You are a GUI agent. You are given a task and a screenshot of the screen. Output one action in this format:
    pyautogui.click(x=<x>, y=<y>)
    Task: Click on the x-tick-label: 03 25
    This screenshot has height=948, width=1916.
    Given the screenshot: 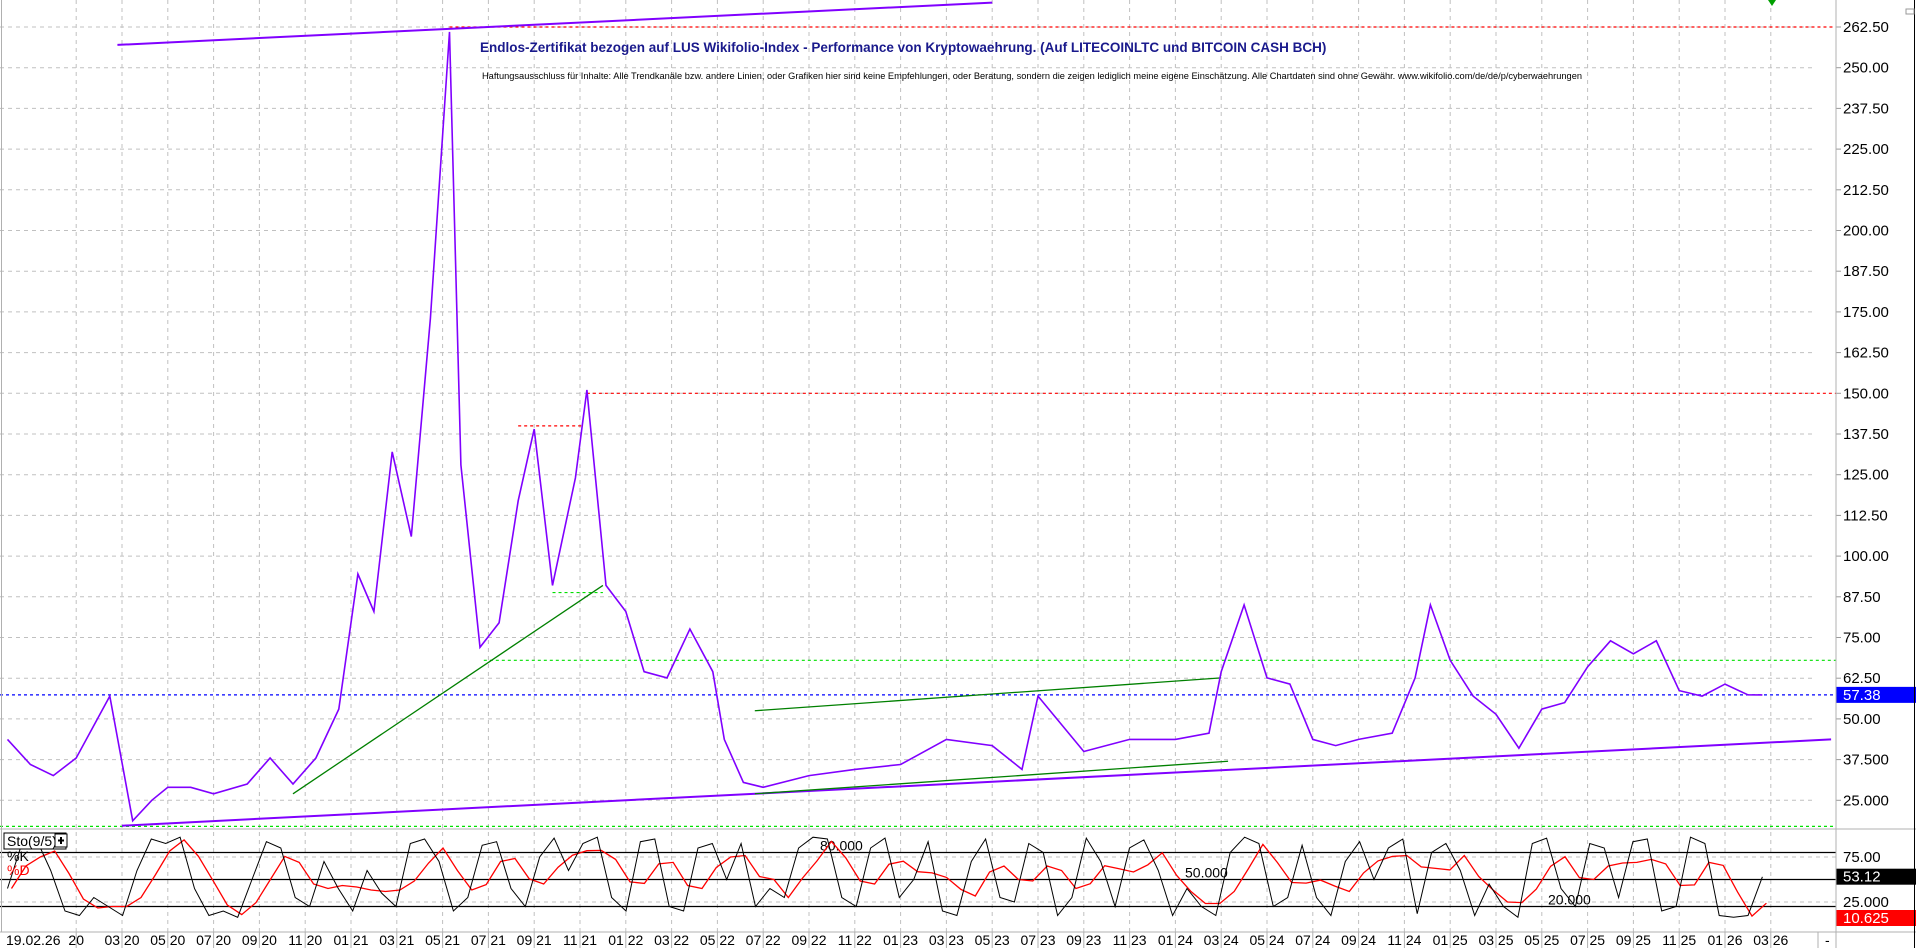 What is the action you would take?
    pyautogui.click(x=1495, y=940)
    